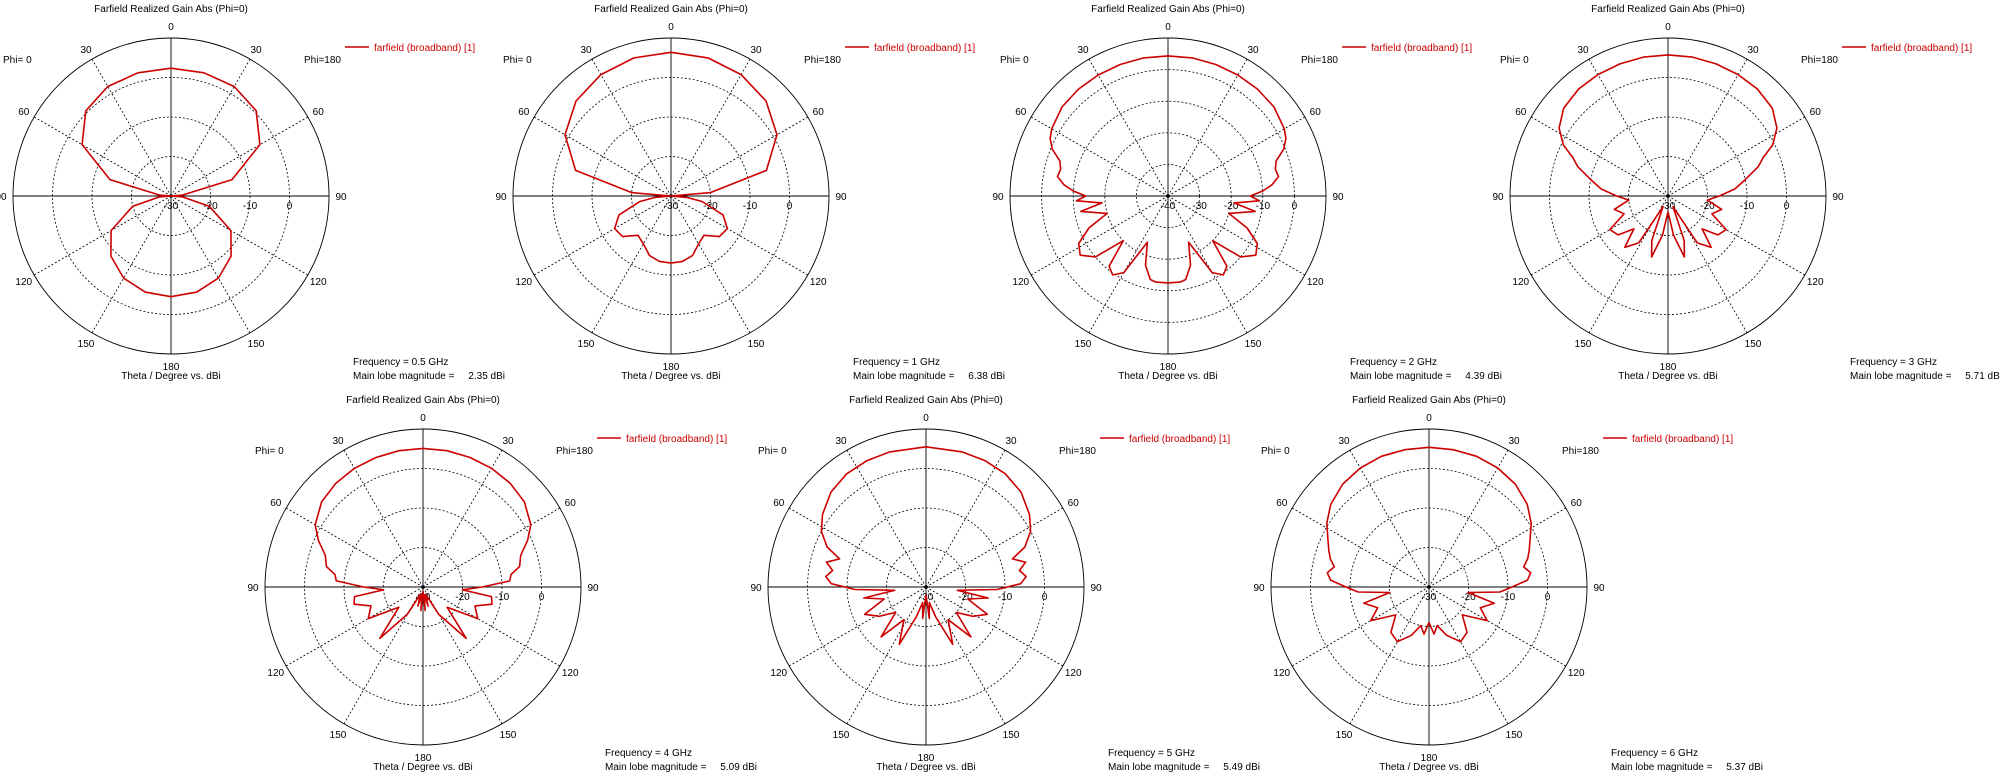 This screenshot has height=782, width=2000. I want to click on legend-label: farfield (broadband) [1], so click(1921, 48).